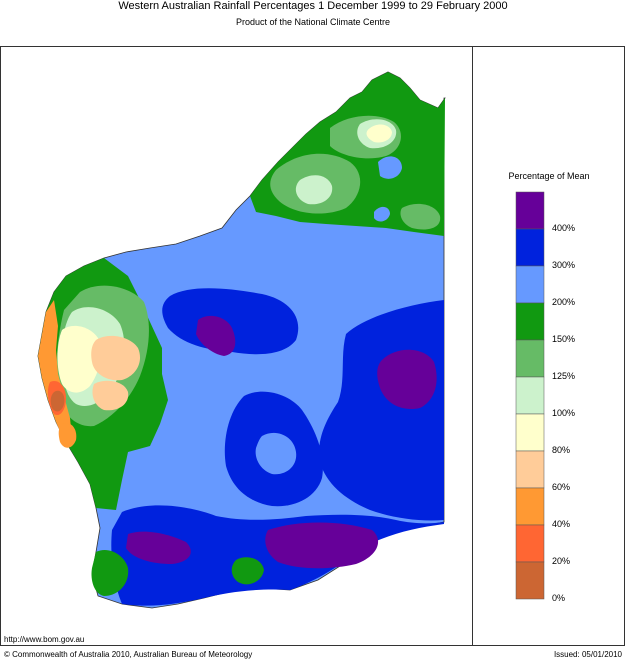 This screenshot has width=626, height=659. What do you see at coordinates (561, 524) in the screenshot?
I see `legend-label: 40%` at bounding box center [561, 524].